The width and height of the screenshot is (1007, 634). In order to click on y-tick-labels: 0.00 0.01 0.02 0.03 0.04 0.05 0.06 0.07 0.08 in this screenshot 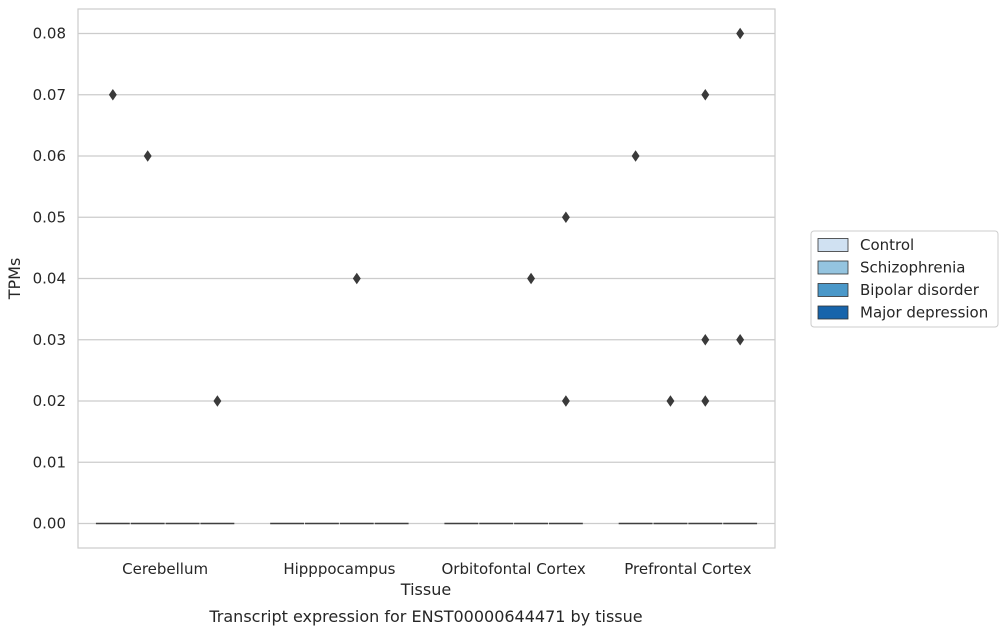, I will do `click(49, 279)`.